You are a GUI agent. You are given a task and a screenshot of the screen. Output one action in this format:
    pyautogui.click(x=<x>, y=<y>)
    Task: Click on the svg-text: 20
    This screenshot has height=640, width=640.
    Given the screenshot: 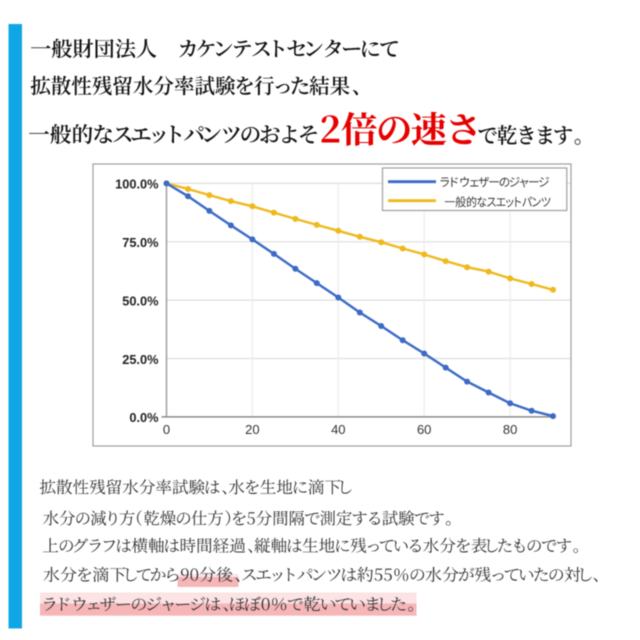 What is the action you would take?
    pyautogui.click(x=252, y=429)
    